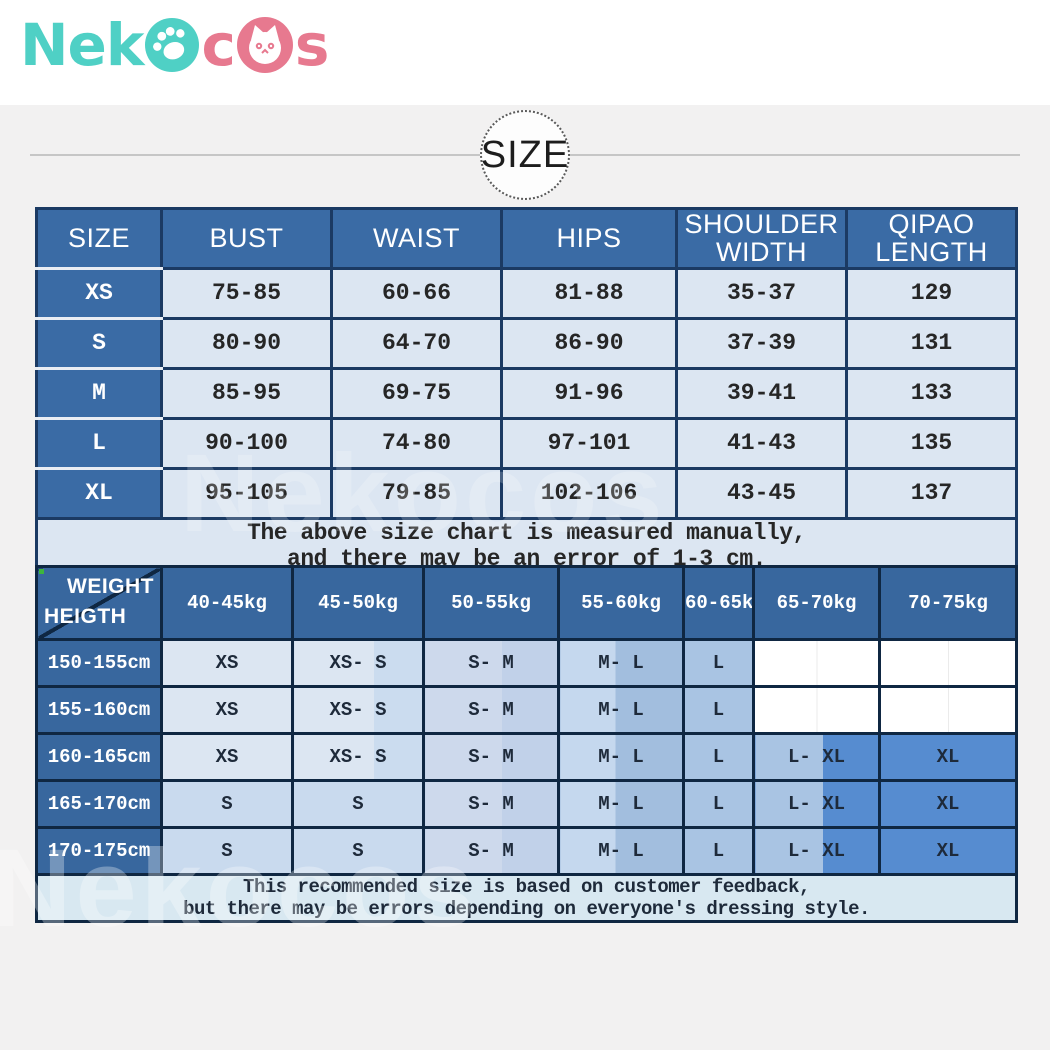 The width and height of the screenshot is (1050, 1050). Describe the element at coordinates (589, 343) in the screenshot. I see `size-value-cell: 86-90` at that location.